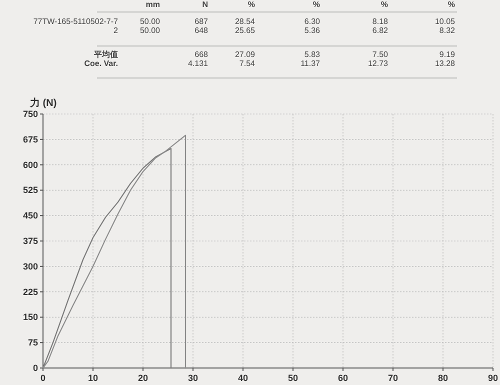  Describe the element at coordinates (33, 343) in the screenshot. I see `y-tick-label: 75` at that location.